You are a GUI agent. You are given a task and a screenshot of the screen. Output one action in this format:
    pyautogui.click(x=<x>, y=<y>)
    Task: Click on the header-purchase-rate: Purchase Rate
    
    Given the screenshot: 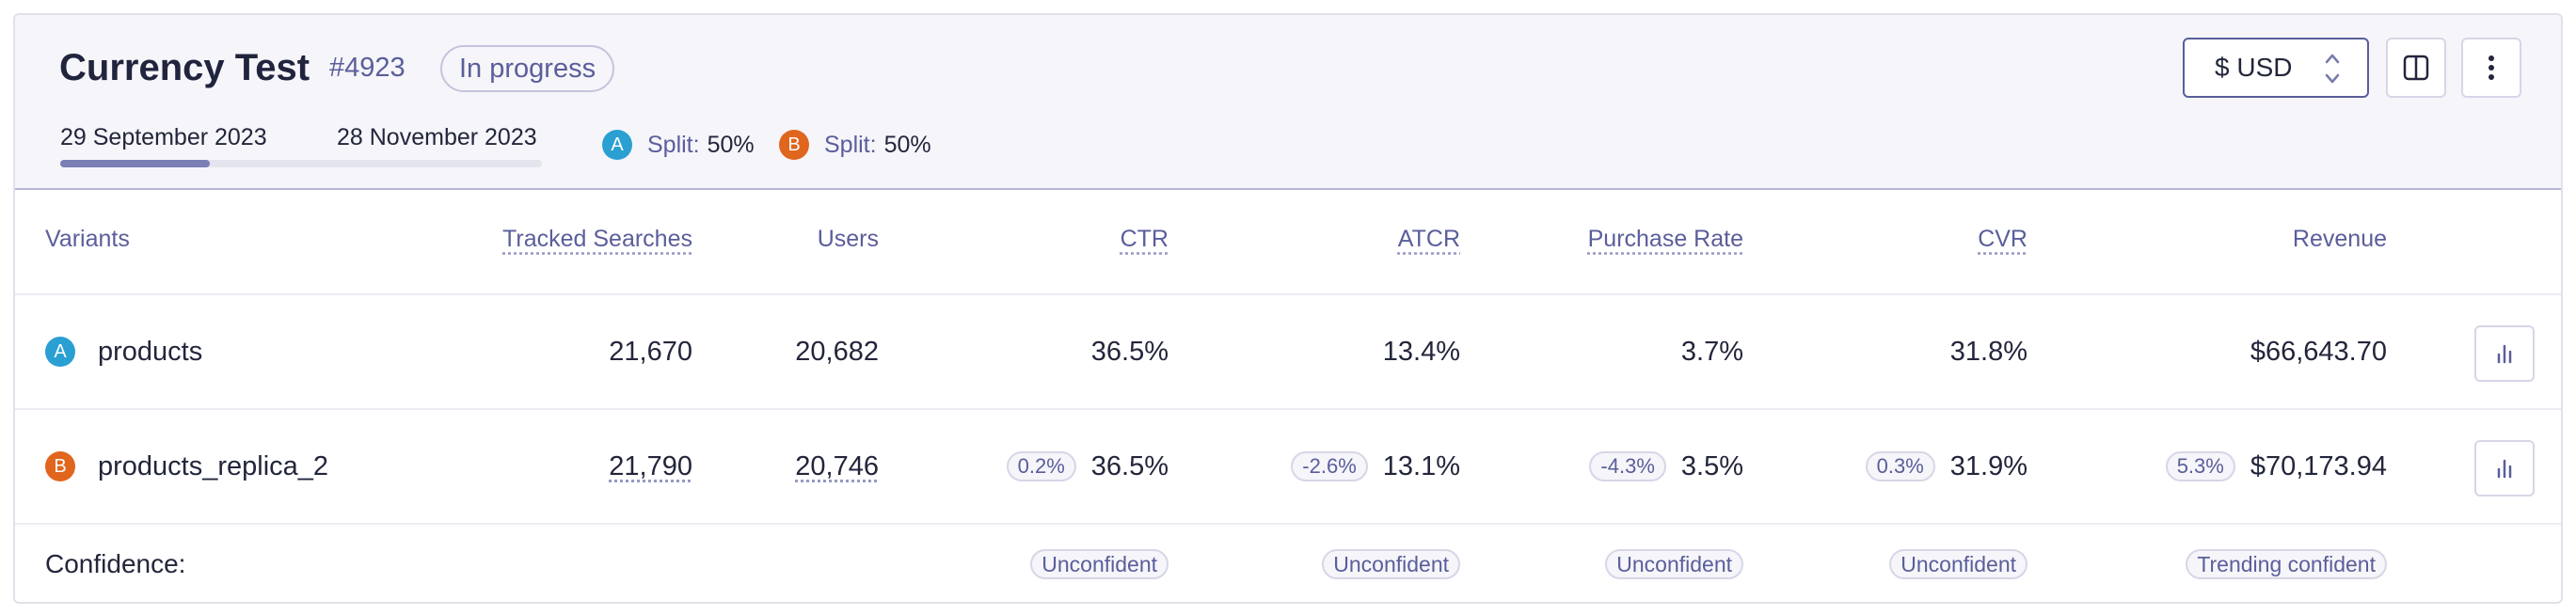 What is the action you would take?
    pyautogui.click(x=1665, y=239)
    